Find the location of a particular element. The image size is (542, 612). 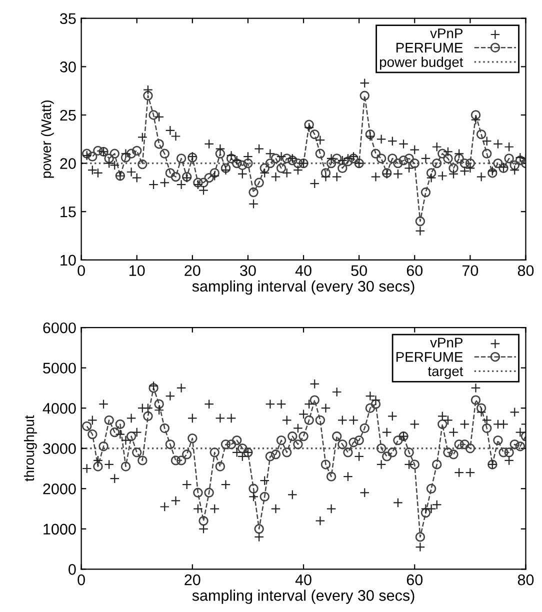

y-tick-label: 3000 is located at coordinates (59, 448).